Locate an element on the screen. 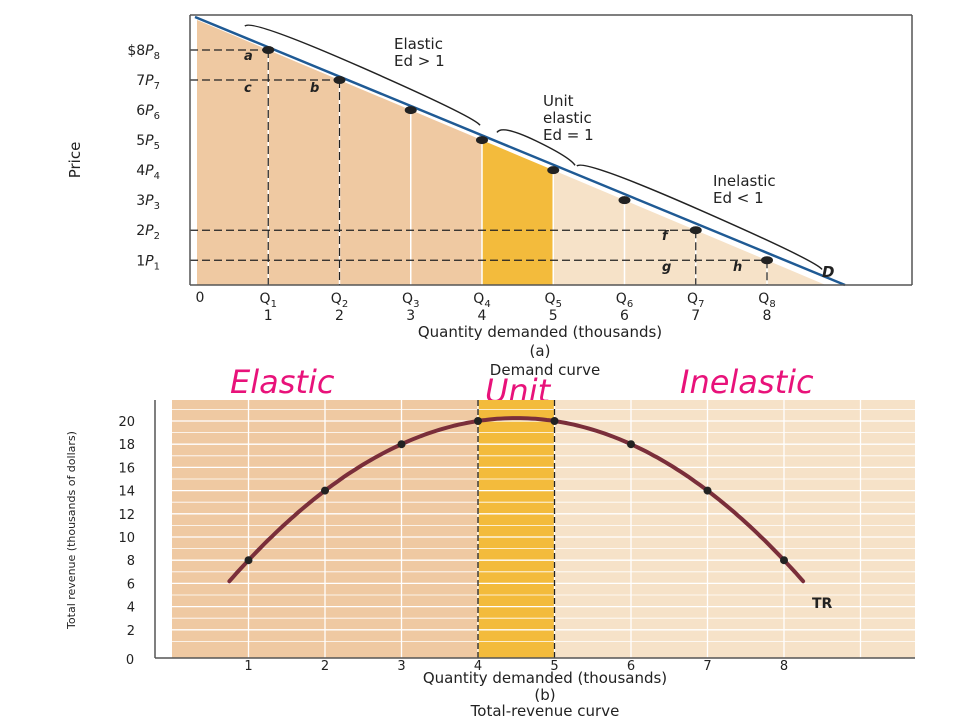  demand-y-tick: 7P7 is located at coordinates (148, 82).